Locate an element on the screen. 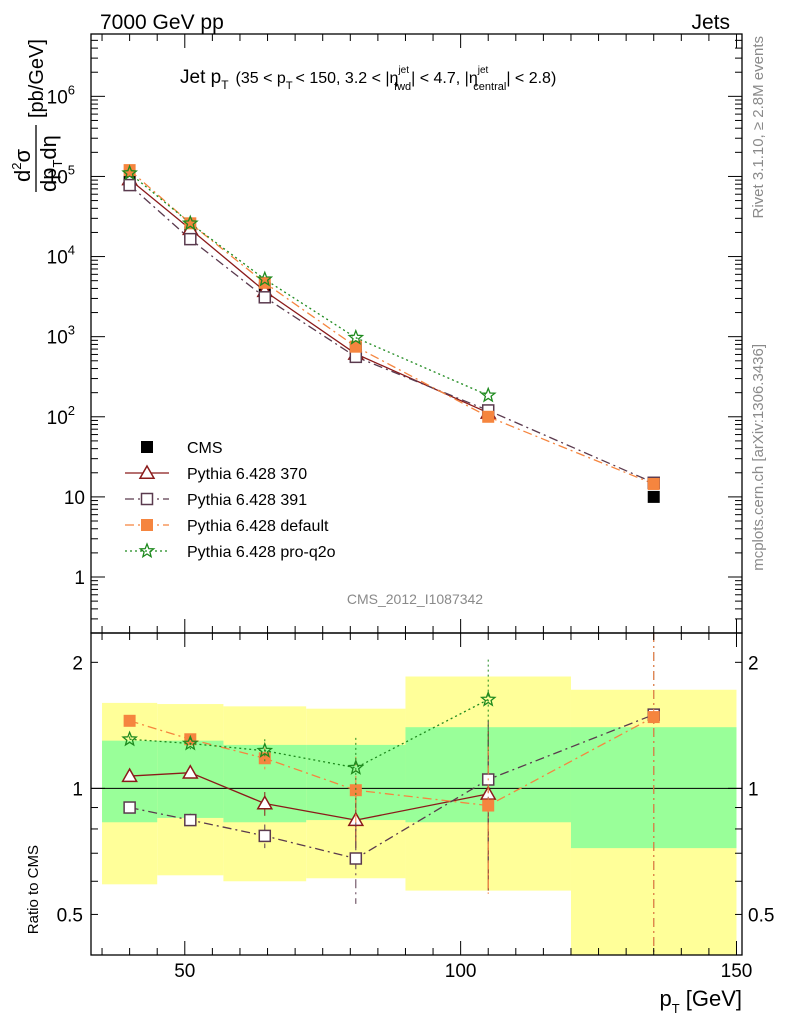  legend-entry-pdefault: Pythia 6.428 default is located at coordinates (227, 526).